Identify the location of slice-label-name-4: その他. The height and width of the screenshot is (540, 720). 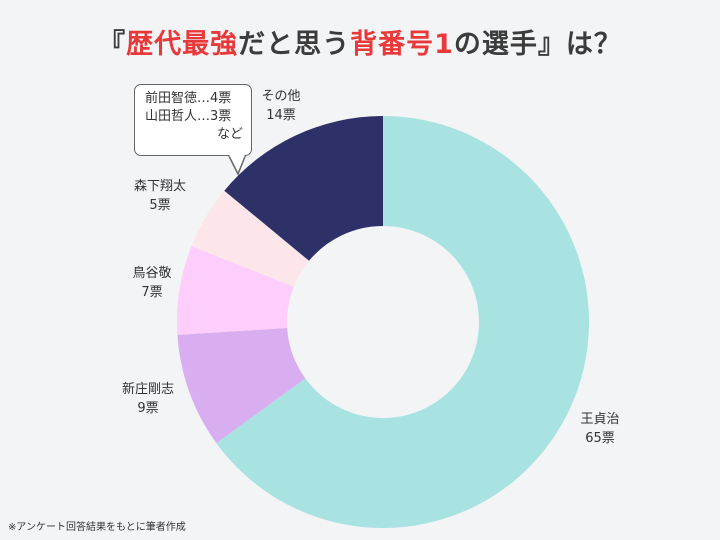
(280, 96).